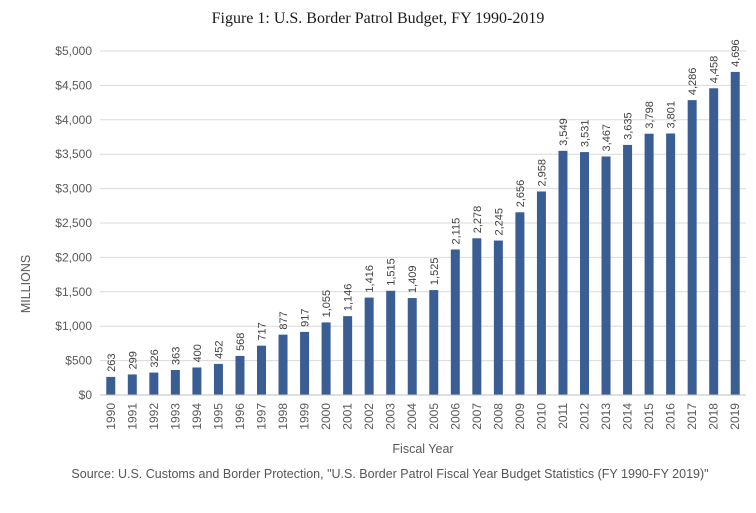 Image resolution: width=756 pixels, height=513 pixels. Describe the element at coordinates (263, 331) in the screenshot. I see `data-label: 717` at that location.